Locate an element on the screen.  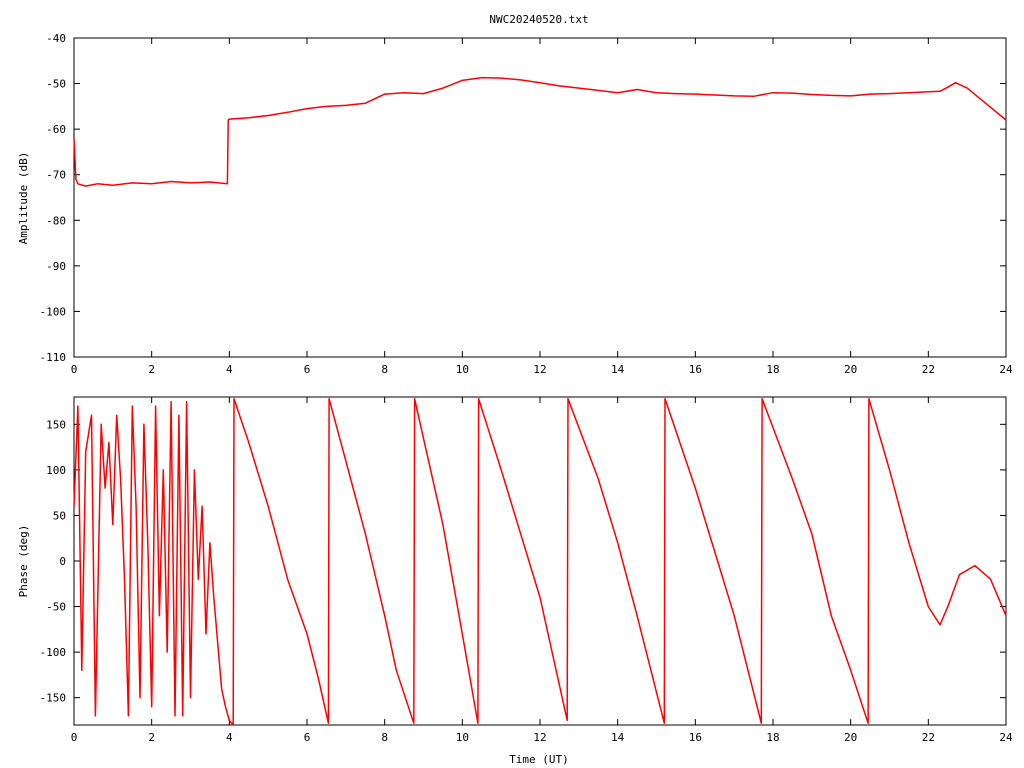
phase-ytick-label: -50 is located at coordinates (56, 607).